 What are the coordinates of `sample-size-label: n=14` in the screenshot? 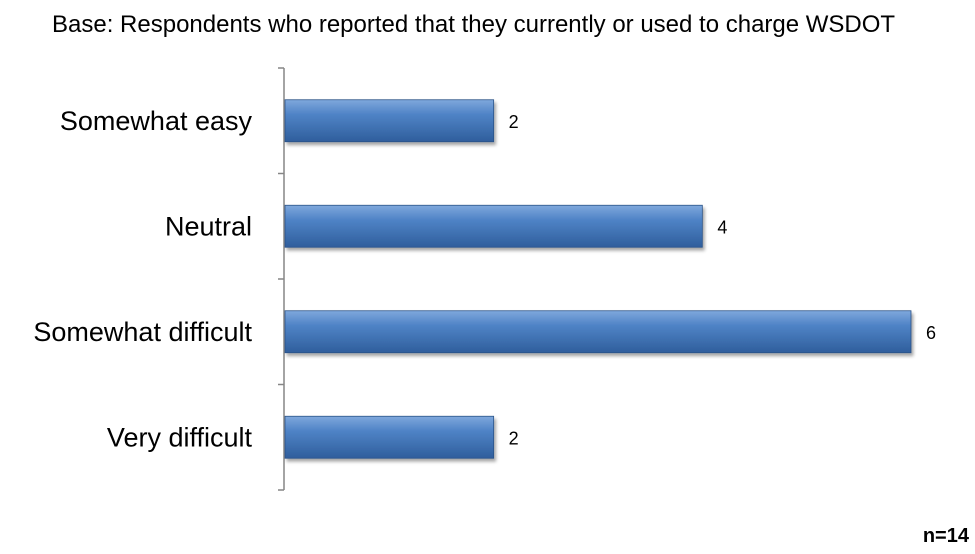 It's located at (946, 536).